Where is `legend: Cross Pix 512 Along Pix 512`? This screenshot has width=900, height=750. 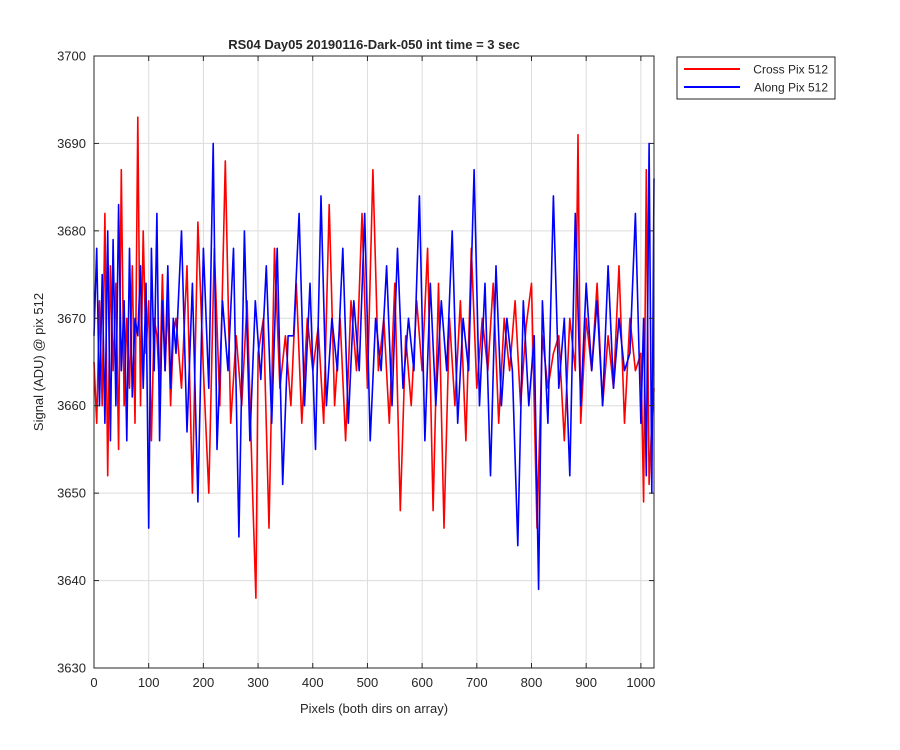 legend: Cross Pix 512 Along Pix 512 is located at coordinates (756, 78).